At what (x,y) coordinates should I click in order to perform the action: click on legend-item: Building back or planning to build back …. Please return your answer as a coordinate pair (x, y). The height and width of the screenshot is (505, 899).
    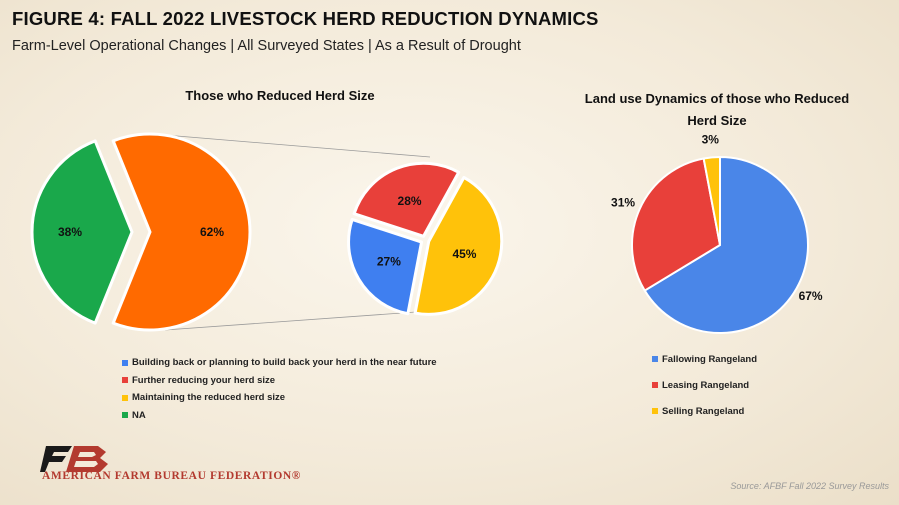
    Looking at the image, I should click on (279, 363).